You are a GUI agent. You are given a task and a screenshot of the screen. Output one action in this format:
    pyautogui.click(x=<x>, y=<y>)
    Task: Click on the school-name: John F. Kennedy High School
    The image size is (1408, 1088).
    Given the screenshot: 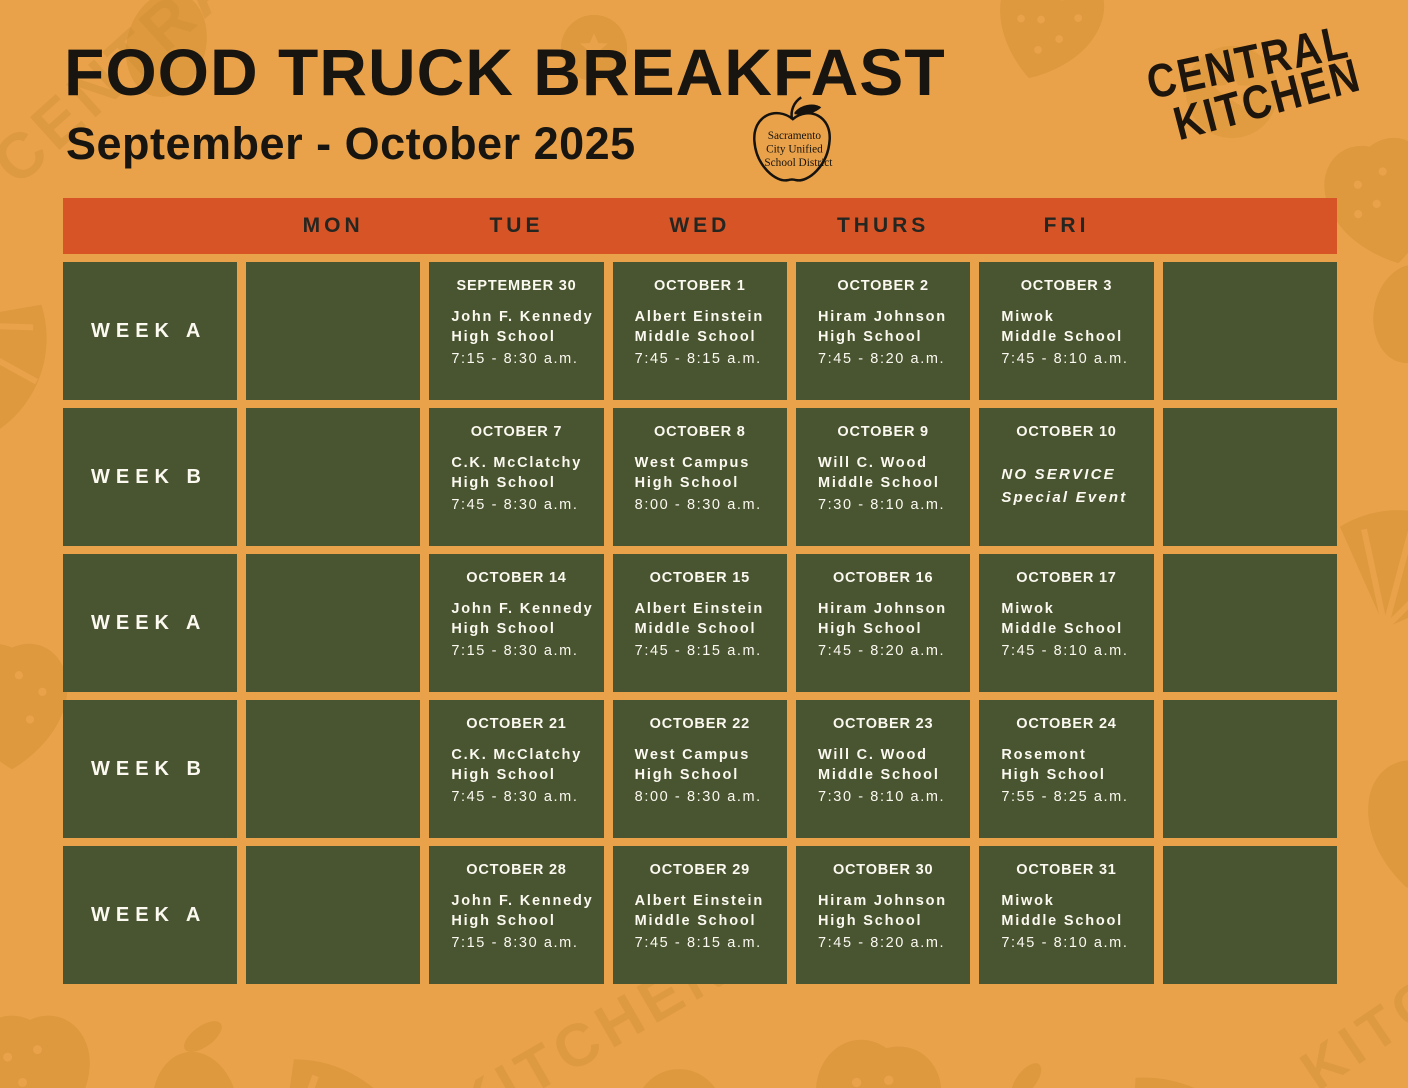 What is the action you would take?
    pyautogui.click(x=524, y=911)
    